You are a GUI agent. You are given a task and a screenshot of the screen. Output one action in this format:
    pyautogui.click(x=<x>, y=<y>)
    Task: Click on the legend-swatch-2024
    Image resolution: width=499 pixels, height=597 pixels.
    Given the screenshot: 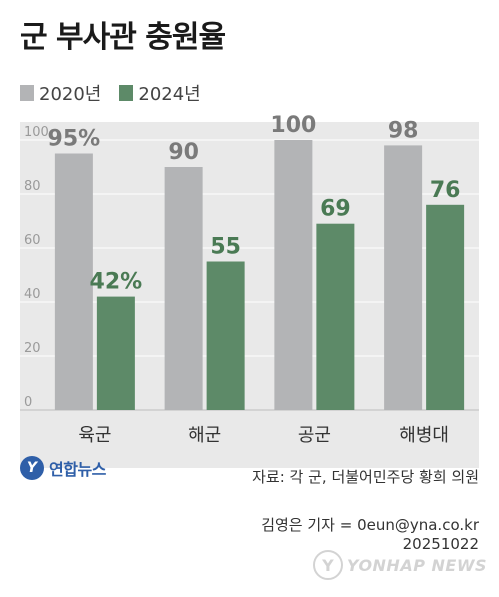 What is the action you would take?
    pyautogui.click(x=126, y=93)
    